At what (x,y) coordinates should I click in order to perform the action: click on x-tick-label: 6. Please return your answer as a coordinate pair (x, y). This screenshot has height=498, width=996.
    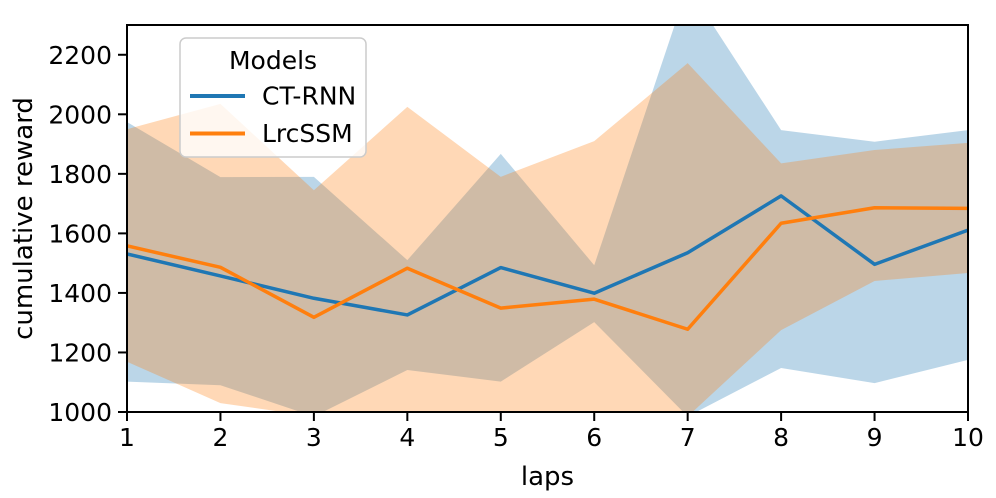
    Looking at the image, I should click on (594, 437).